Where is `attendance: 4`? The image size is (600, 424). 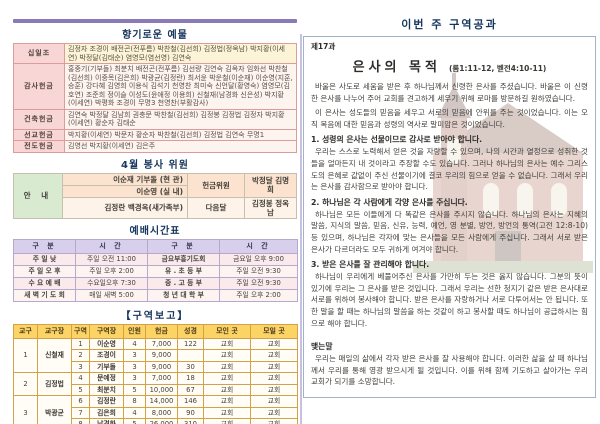
attendance: 4 is located at coordinates (134, 412).